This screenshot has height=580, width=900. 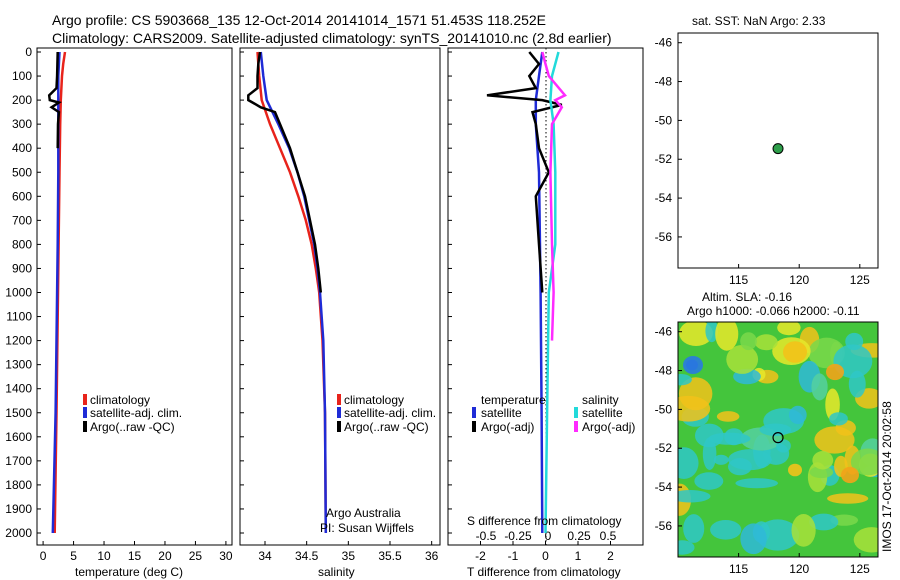 I want to click on sla-map-title: Altim. SLA: -0.16, so click(x=747, y=297).